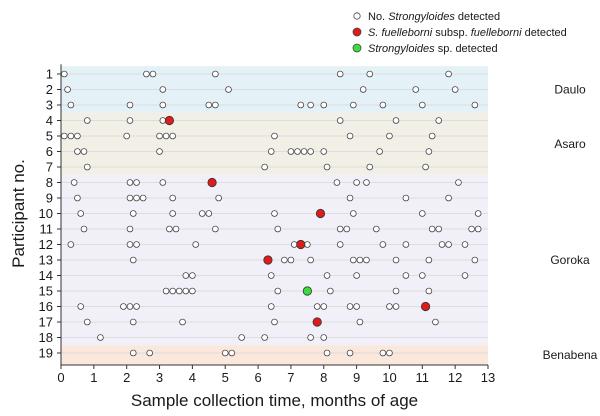 The width and height of the screenshot is (600, 416). What do you see at coordinates (49, 105) in the screenshot?
I see `y-tick-label-3: 3` at bounding box center [49, 105].